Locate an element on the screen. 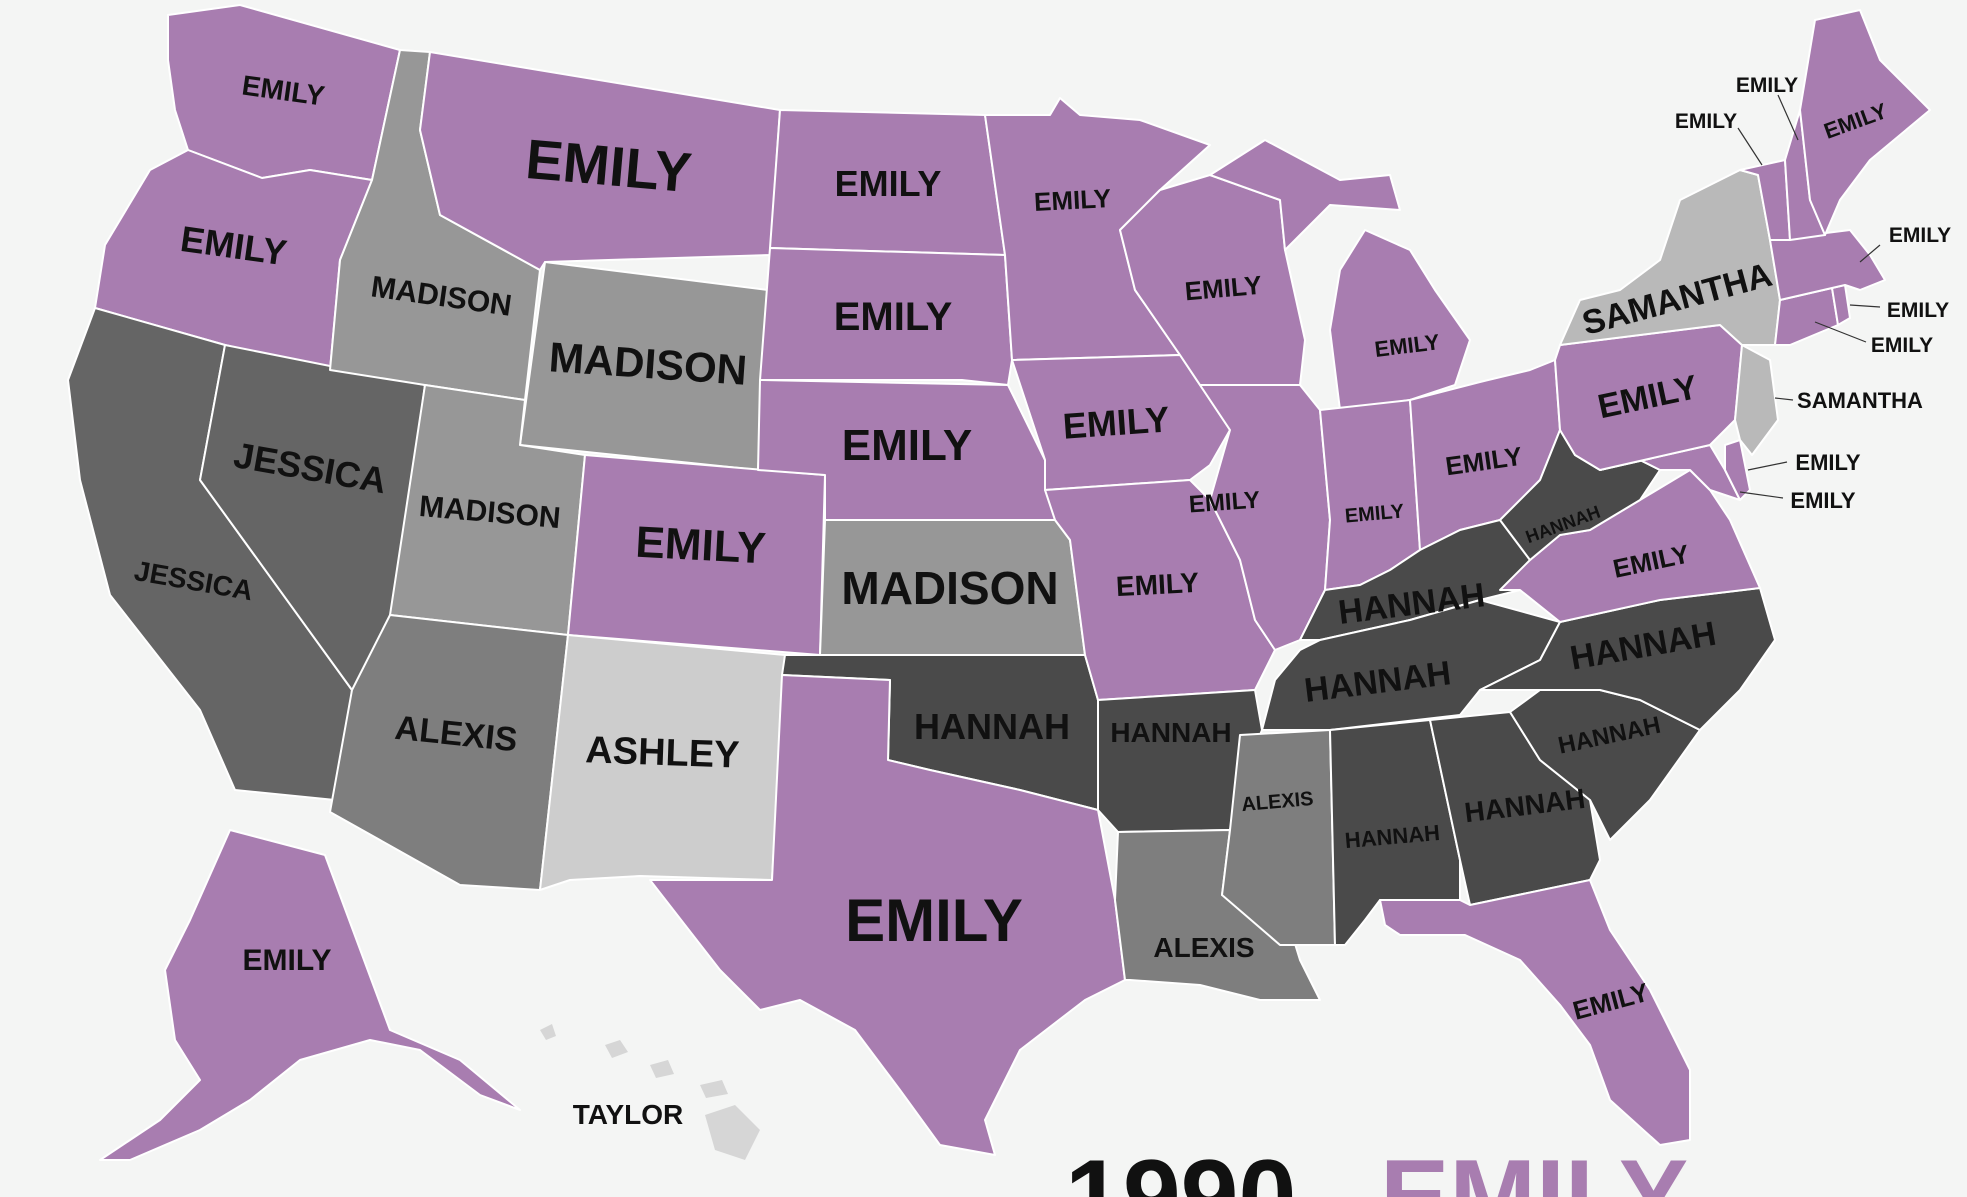 The width and height of the screenshot is (1967, 1197). label-ks: MADISON is located at coordinates (949, 588).